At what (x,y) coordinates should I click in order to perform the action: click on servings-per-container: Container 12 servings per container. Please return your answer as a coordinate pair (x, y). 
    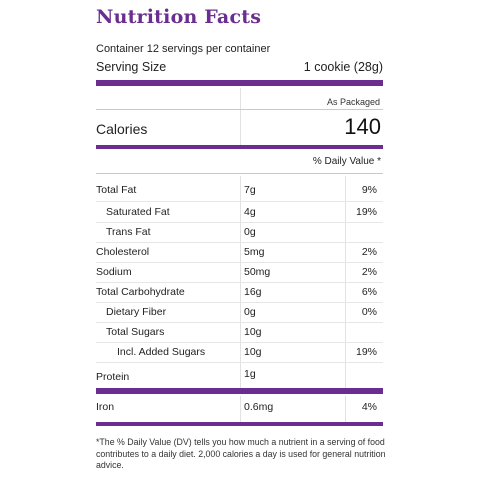
    Looking at the image, I should click on (183, 49).